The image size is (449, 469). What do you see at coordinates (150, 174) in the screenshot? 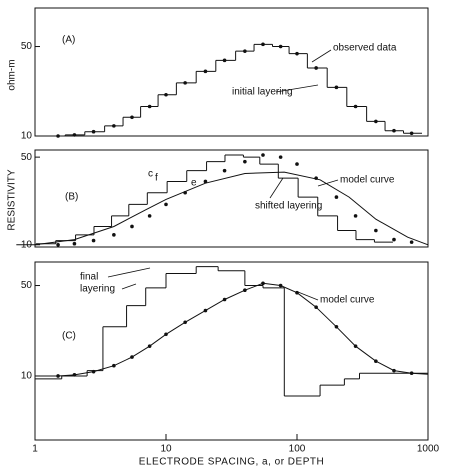
I see `annotation: c` at bounding box center [150, 174].